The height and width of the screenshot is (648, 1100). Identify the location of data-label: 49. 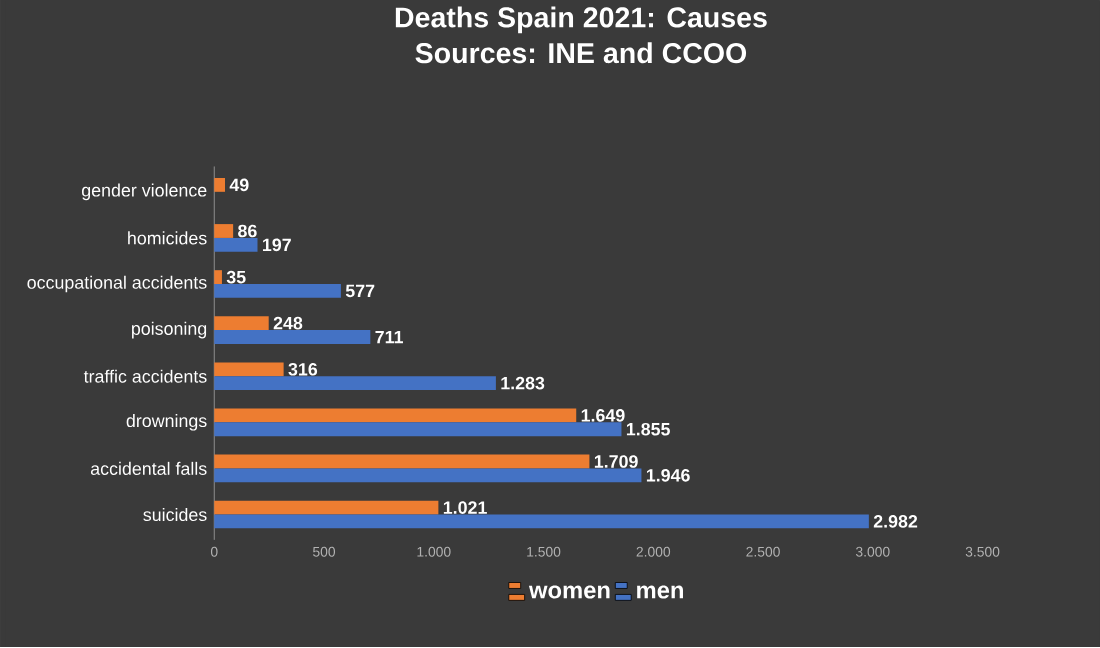
(239, 185).